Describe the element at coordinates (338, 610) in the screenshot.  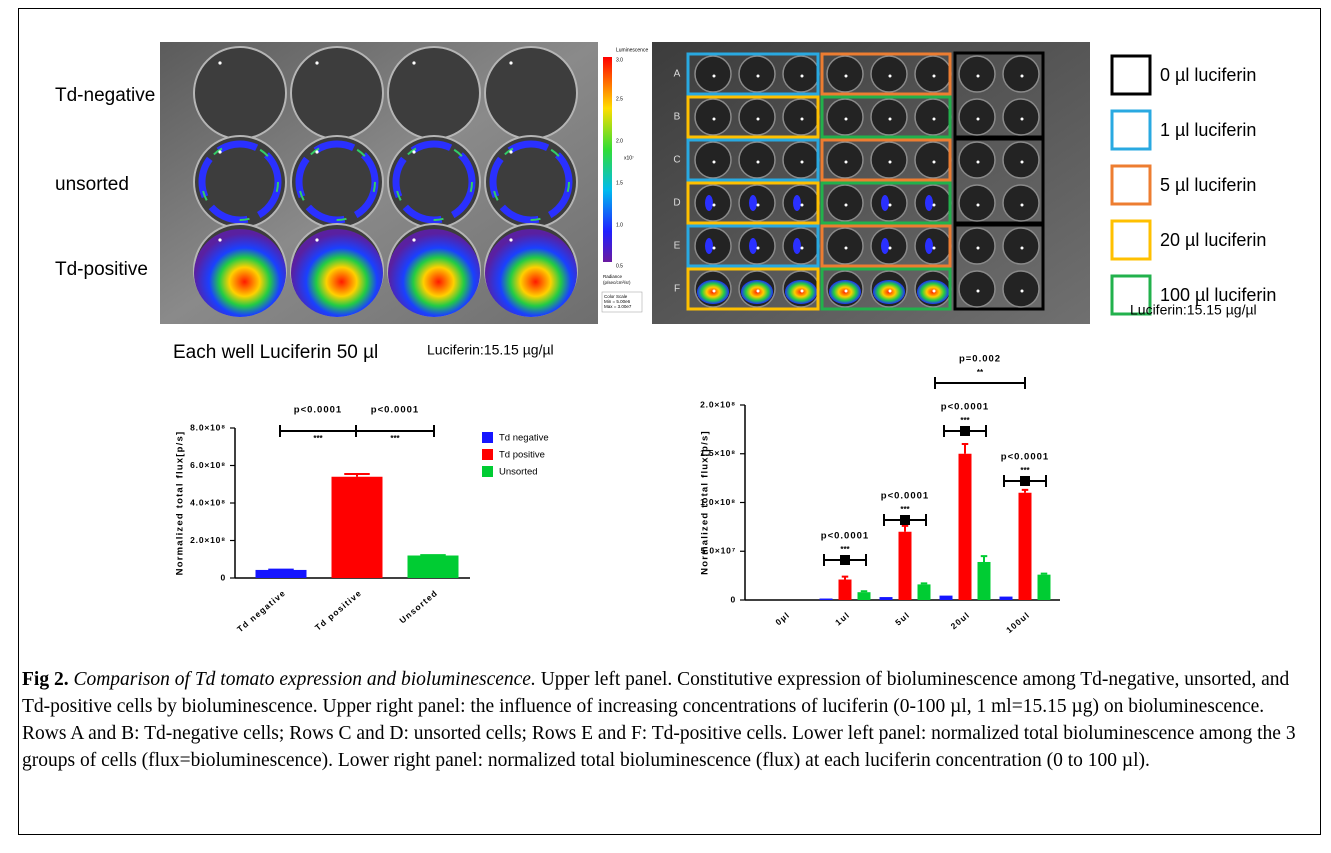
I see `x-tick-label: Td positive` at that location.